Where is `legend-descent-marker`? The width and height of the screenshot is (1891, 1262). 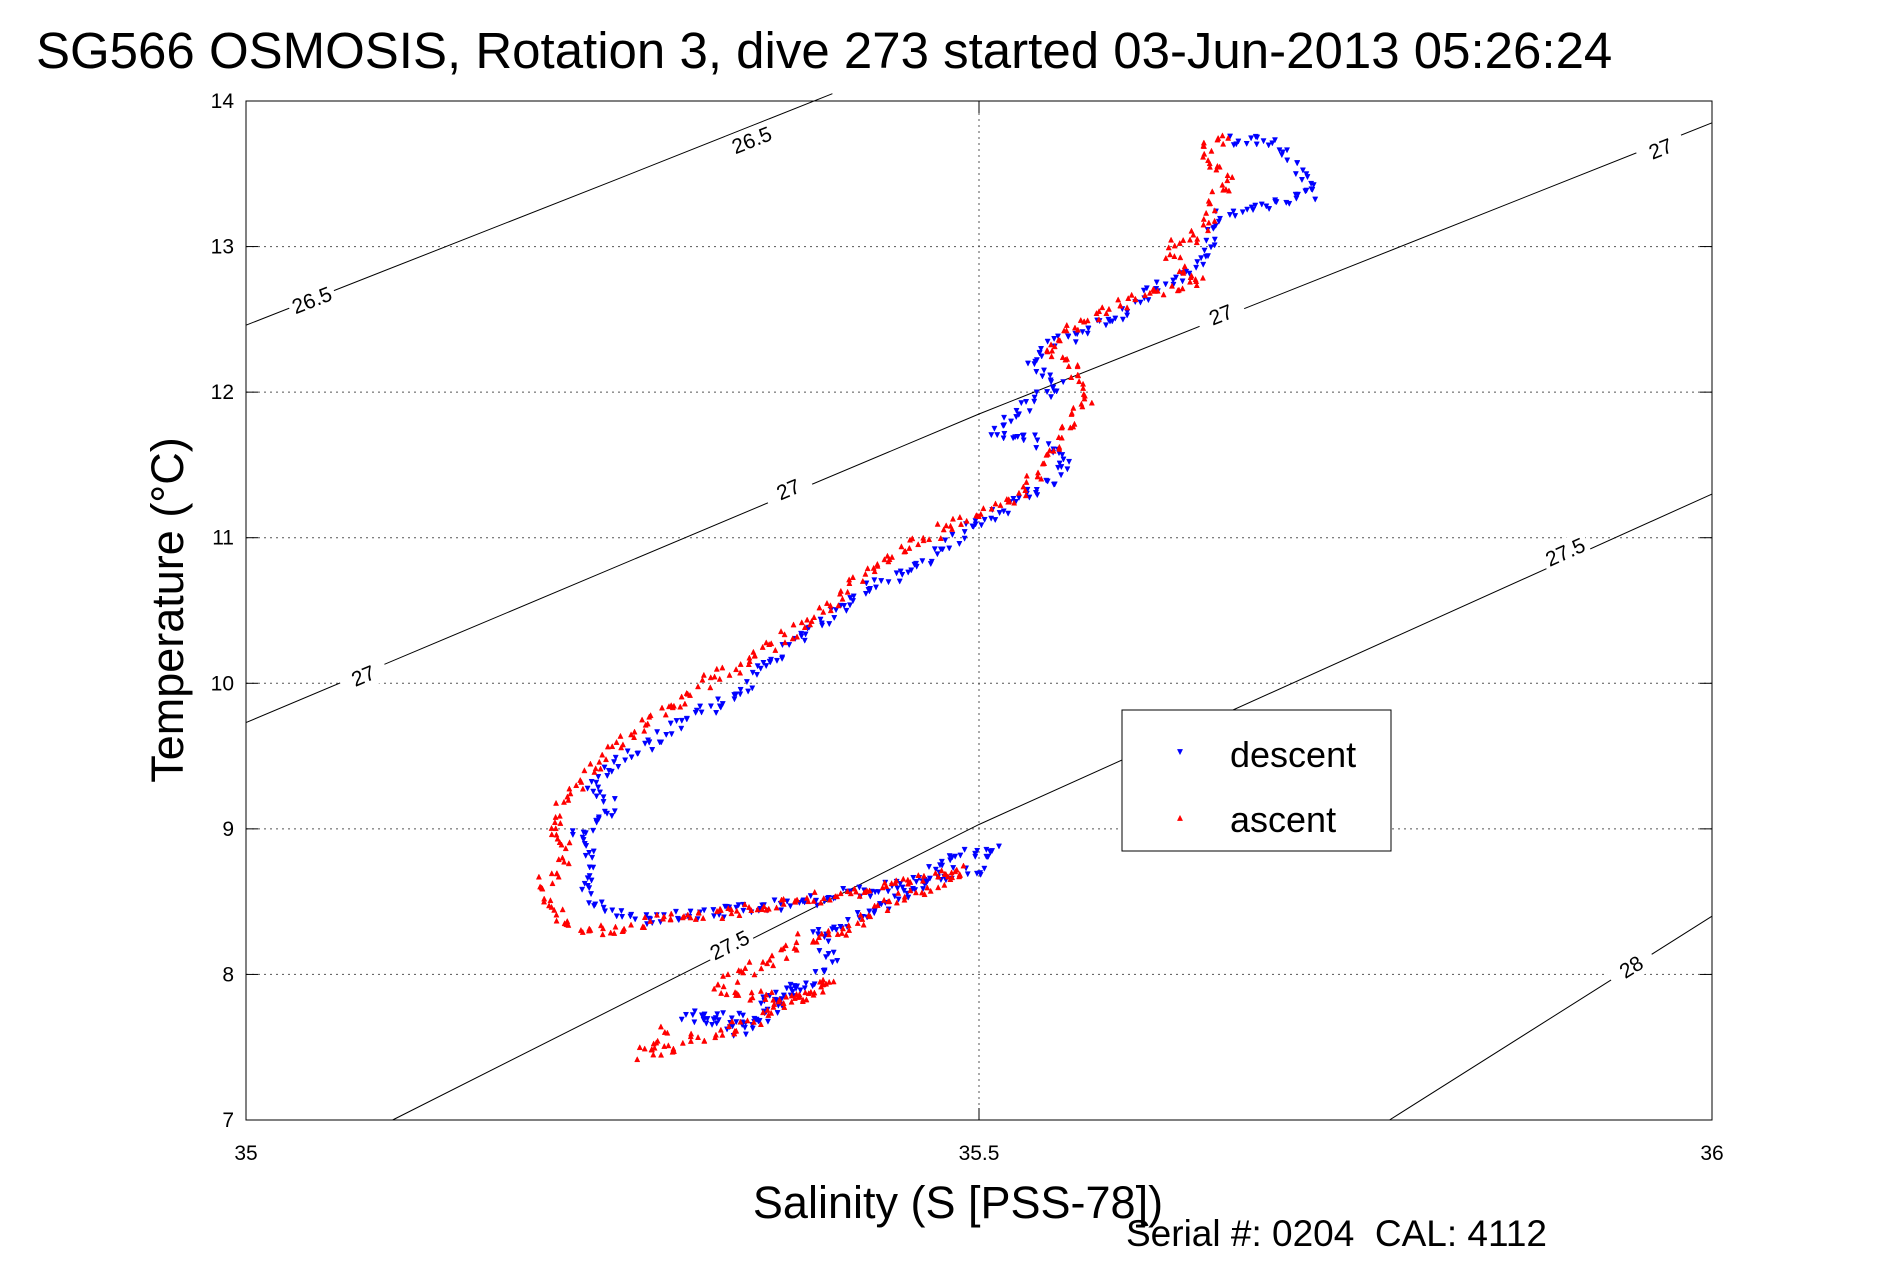
legend-descent-marker is located at coordinates (1180, 752).